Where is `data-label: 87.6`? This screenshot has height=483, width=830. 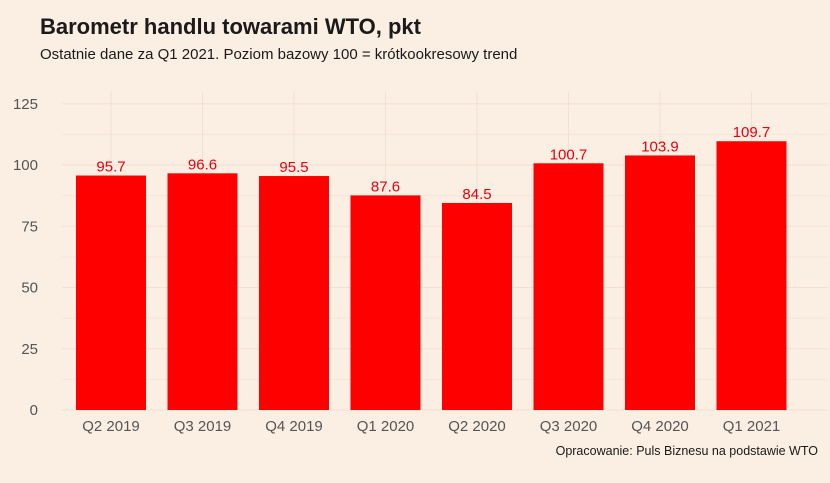 data-label: 87.6 is located at coordinates (385, 186).